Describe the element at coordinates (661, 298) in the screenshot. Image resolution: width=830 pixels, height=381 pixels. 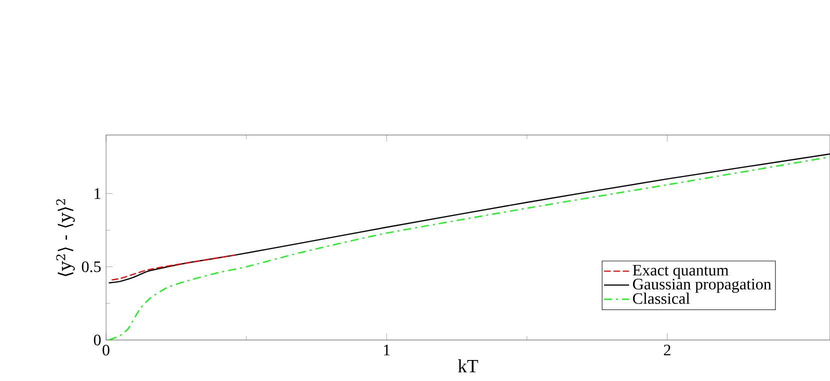
I see `legend-label: Classical` at that location.